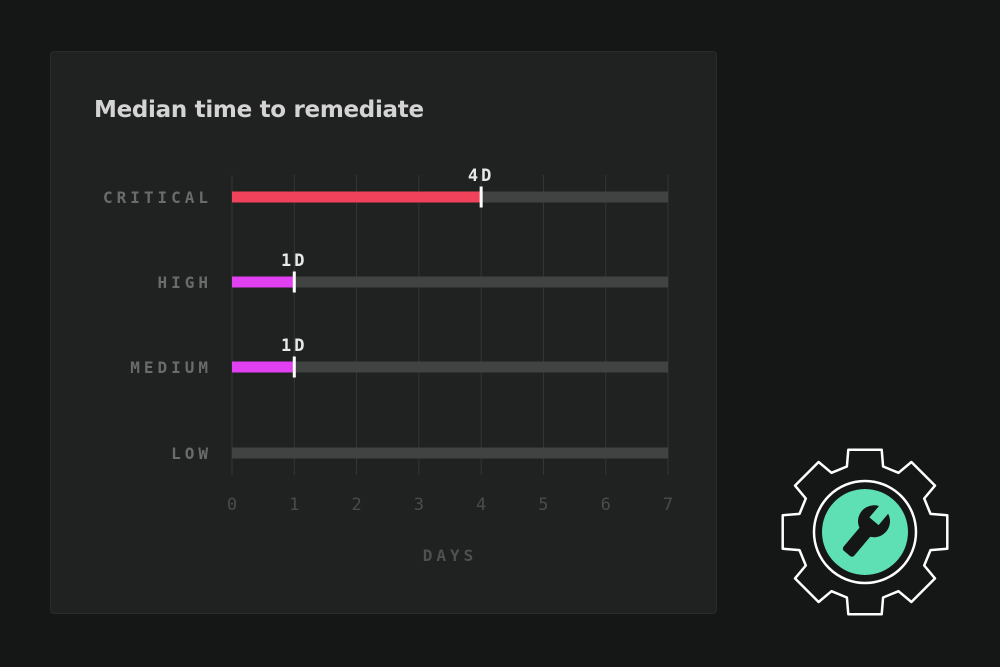  What do you see at coordinates (865, 532) in the screenshot?
I see `gear-wrench-icon` at bounding box center [865, 532].